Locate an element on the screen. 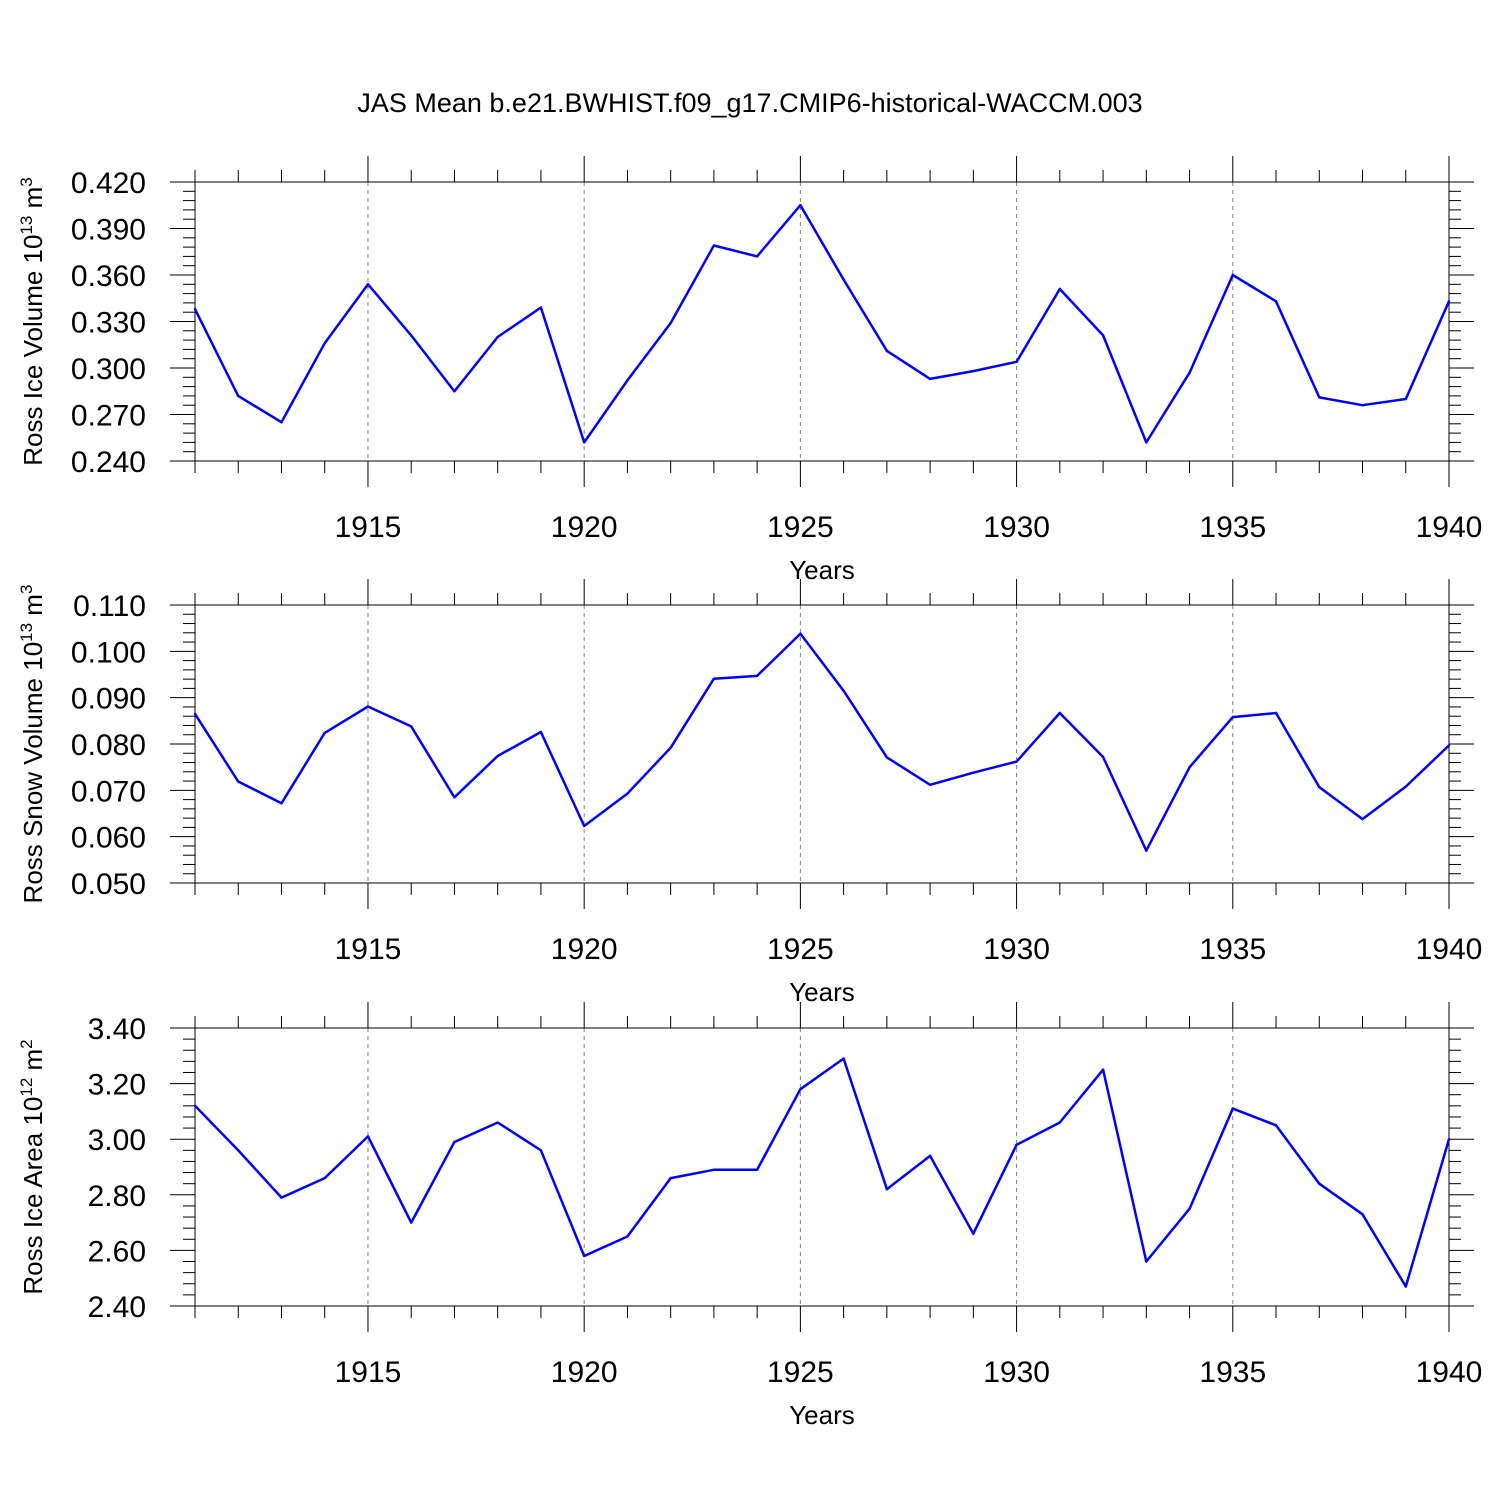  y-tick-label: 3.20 is located at coordinates (117, 1085).